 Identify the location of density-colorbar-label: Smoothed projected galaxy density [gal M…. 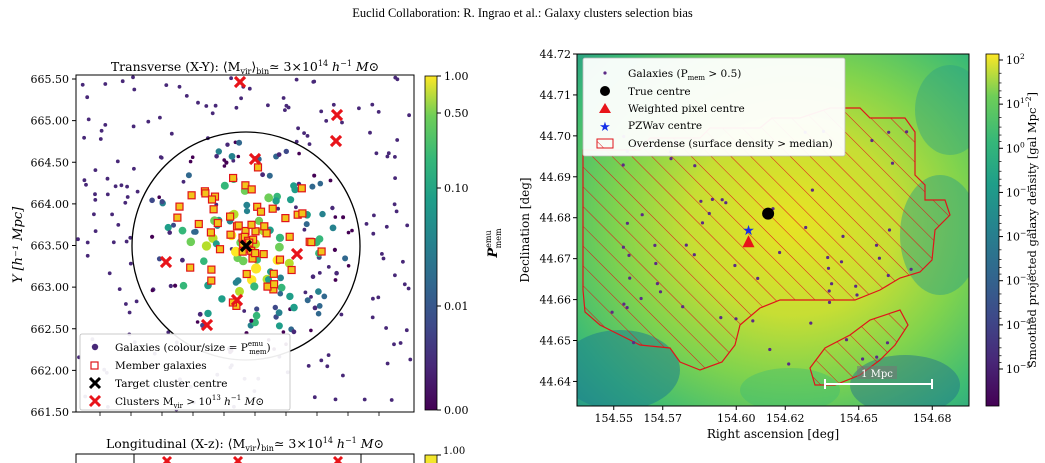
(1031, 230).